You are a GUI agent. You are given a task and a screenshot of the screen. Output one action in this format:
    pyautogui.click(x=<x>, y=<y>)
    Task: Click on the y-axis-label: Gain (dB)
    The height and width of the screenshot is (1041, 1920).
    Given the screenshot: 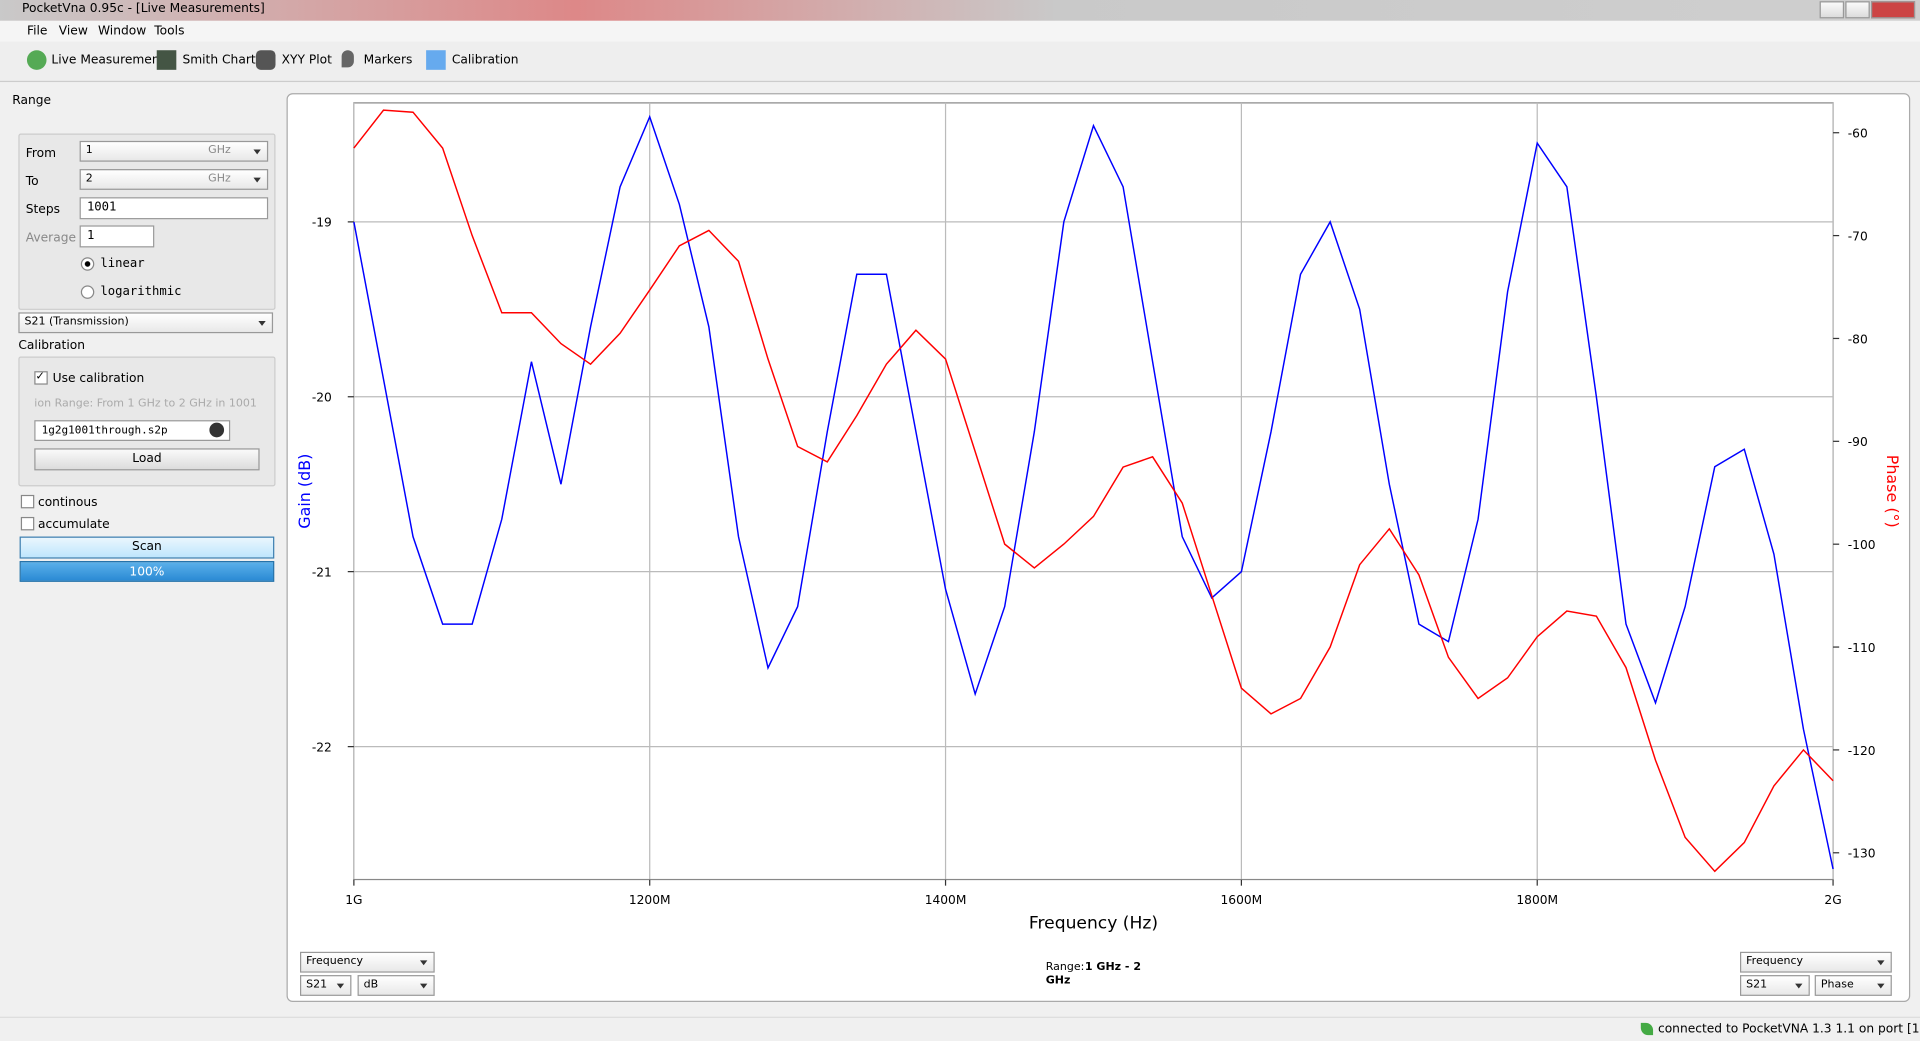 What is the action you would take?
    pyautogui.click(x=304, y=491)
    